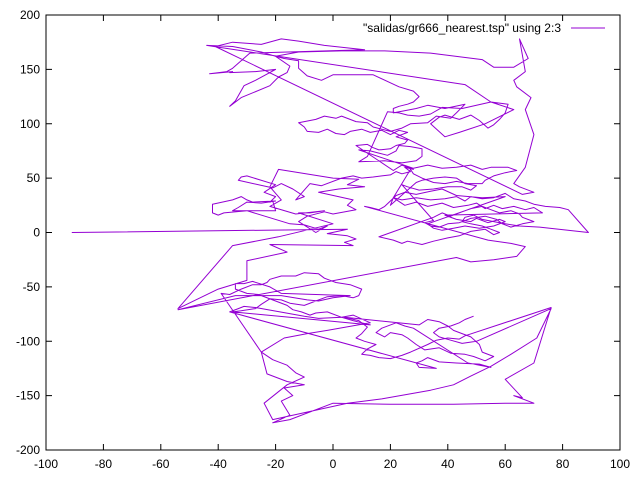 Image resolution: width=640 pixels, height=480 pixels. Describe the element at coordinates (30, 124) in the screenshot. I see `y-tick-label: 100` at that location.